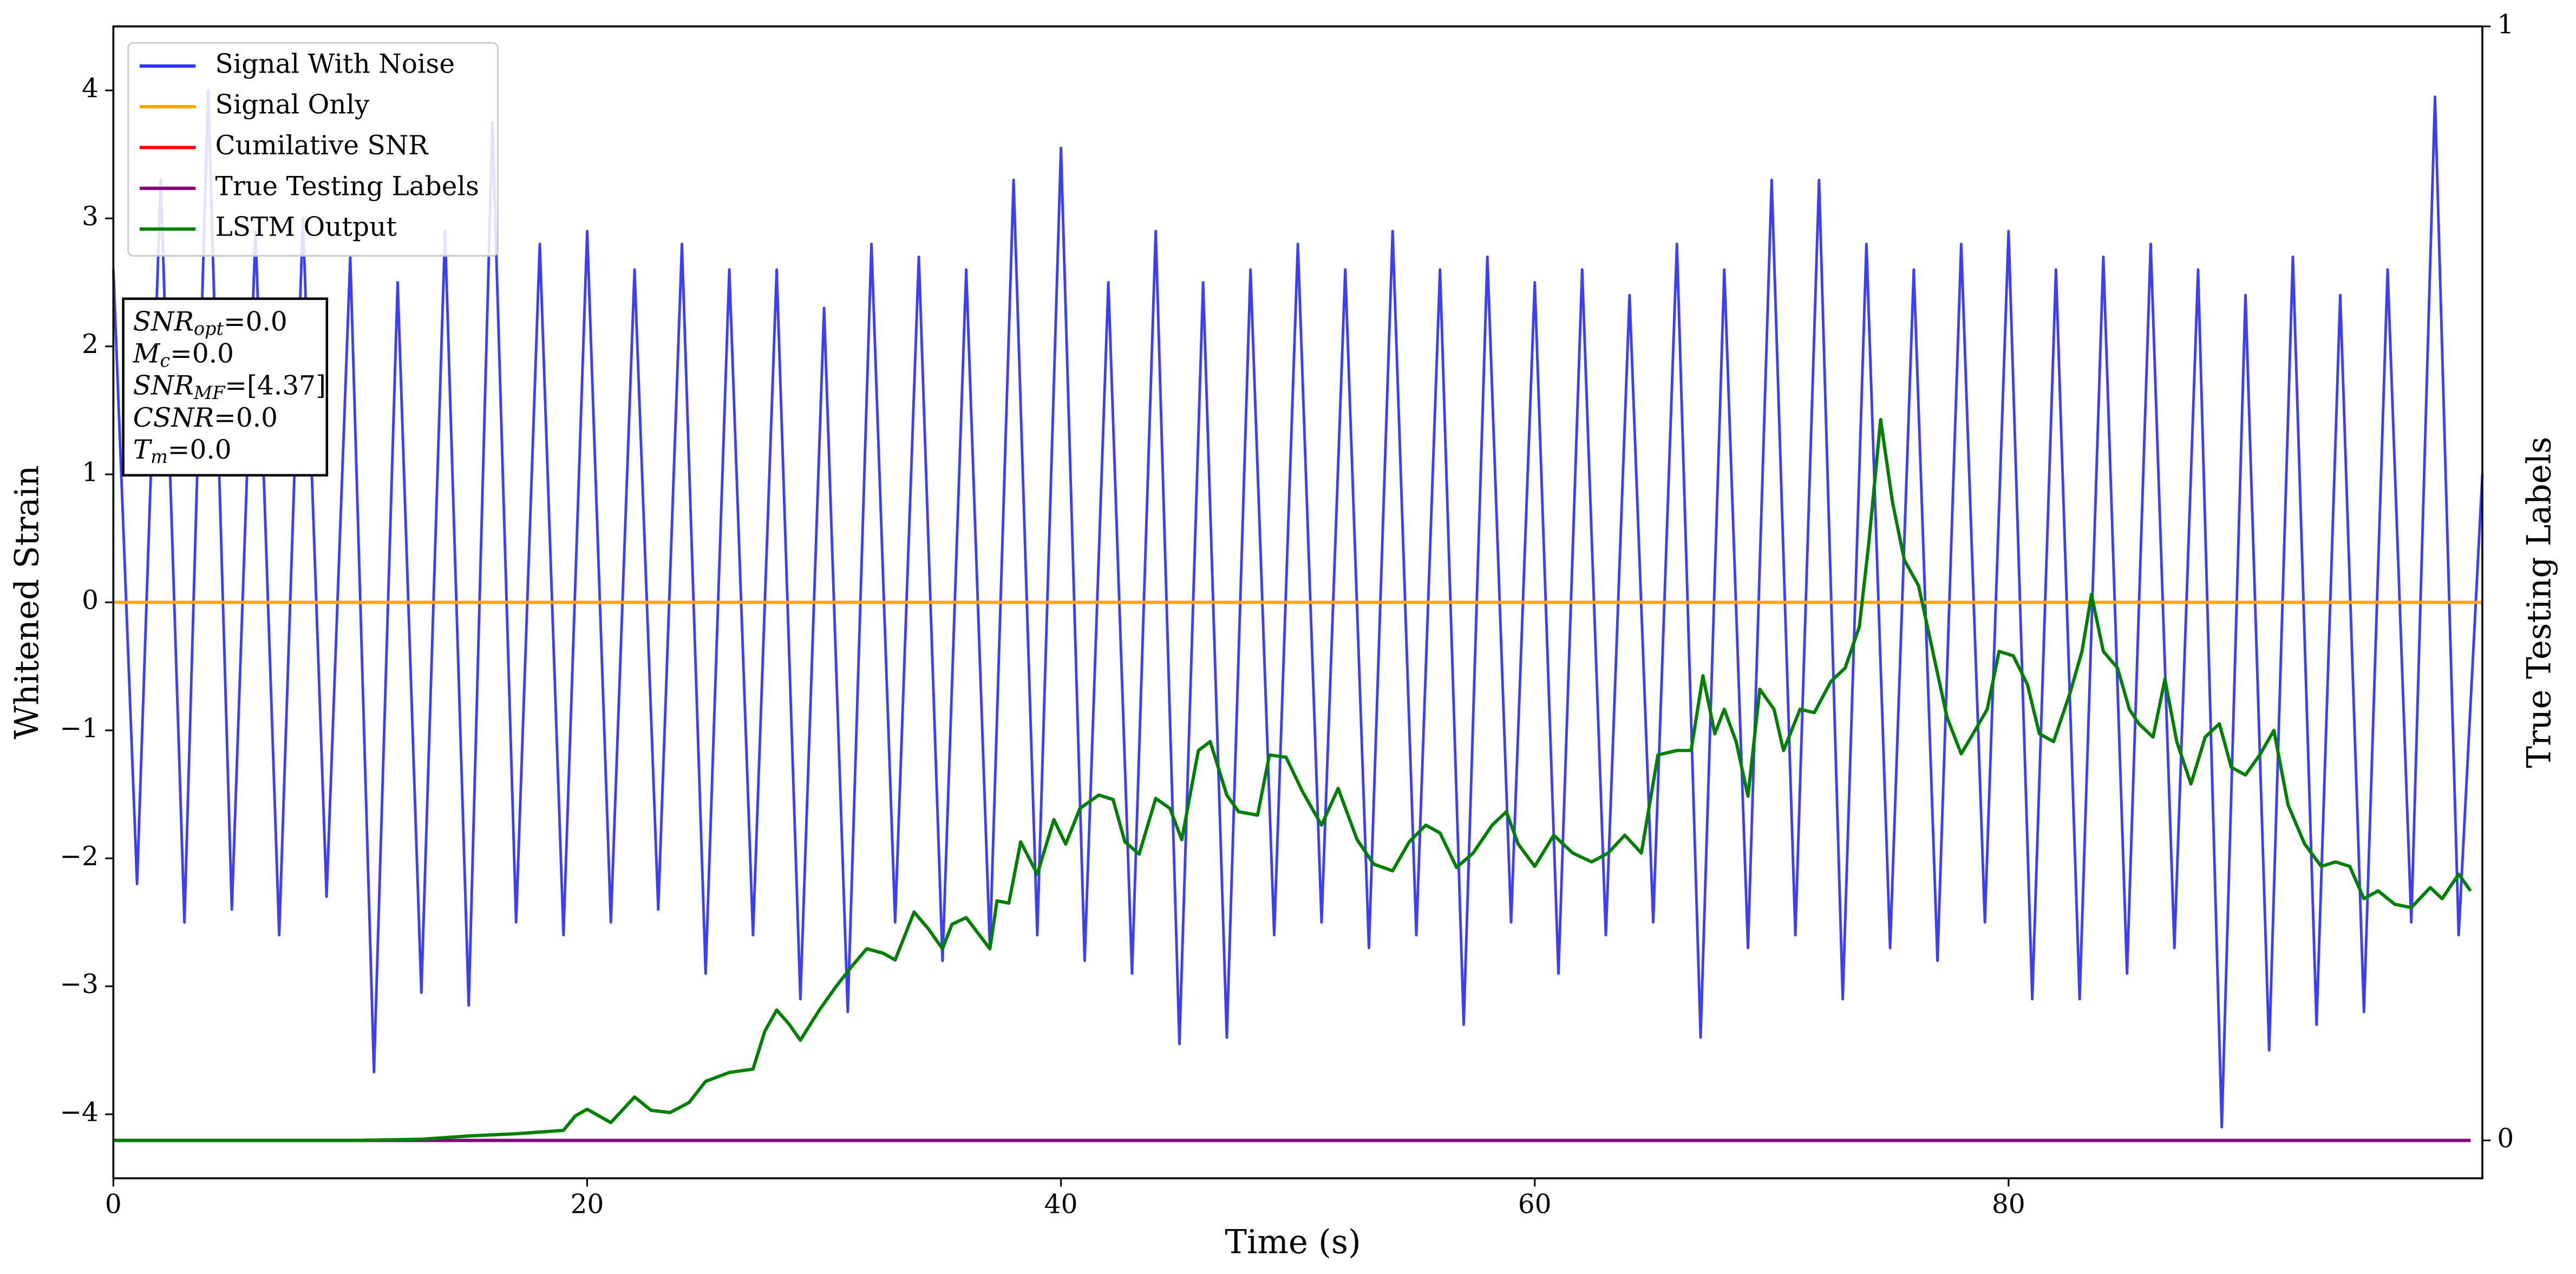 The image size is (2576, 1274). I want to click on annotation-subscript: opt, so click(209, 328).